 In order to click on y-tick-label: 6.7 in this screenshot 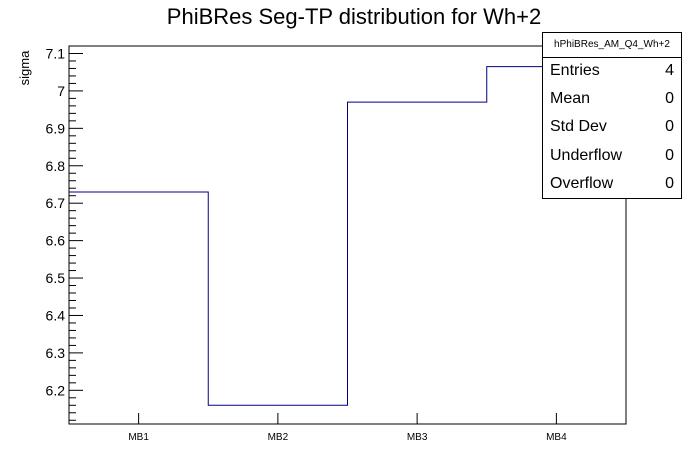, I will do `click(56, 203)`.